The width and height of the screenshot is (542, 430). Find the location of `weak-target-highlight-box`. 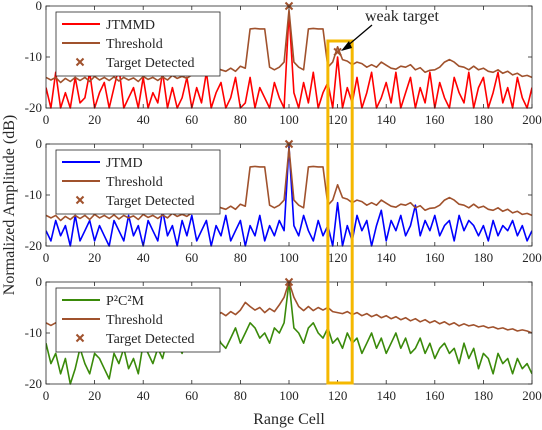

weak-target-highlight-box is located at coordinates (340, 212).